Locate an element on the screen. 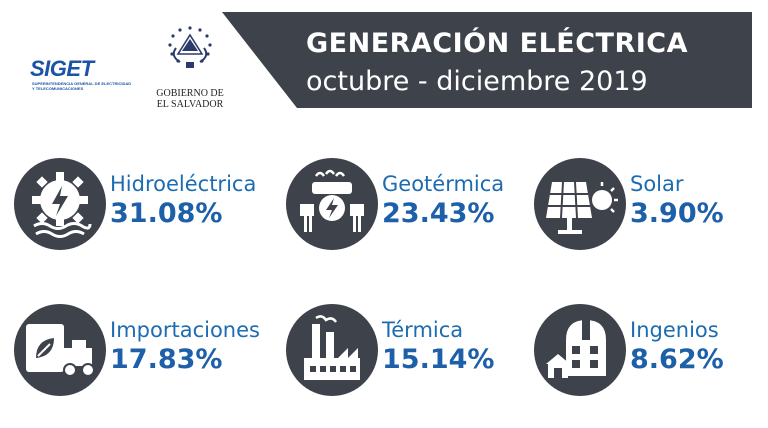 The image size is (768, 428). source-label: Geotérmica is located at coordinates (443, 184).